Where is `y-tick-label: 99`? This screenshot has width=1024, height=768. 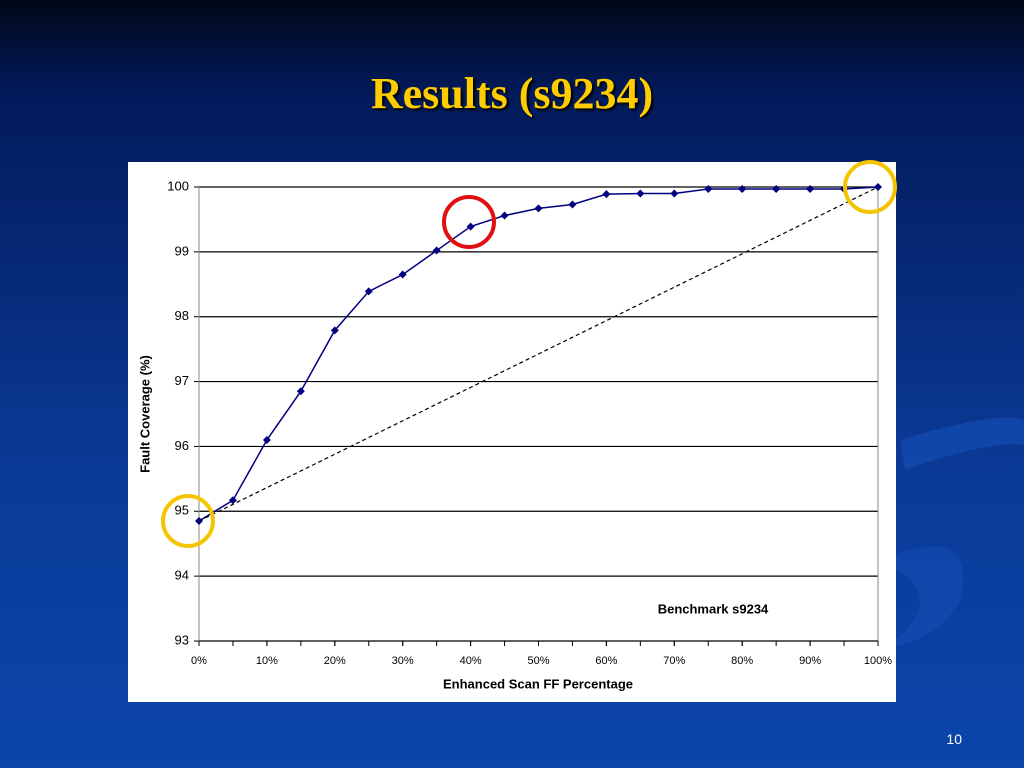
y-tick-label: 99 is located at coordinates (182, 250).